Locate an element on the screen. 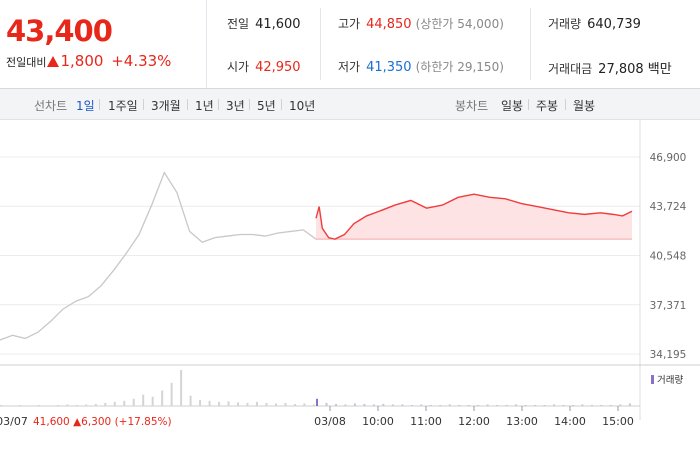  legend-swatch is located at coordinates (652, 379).